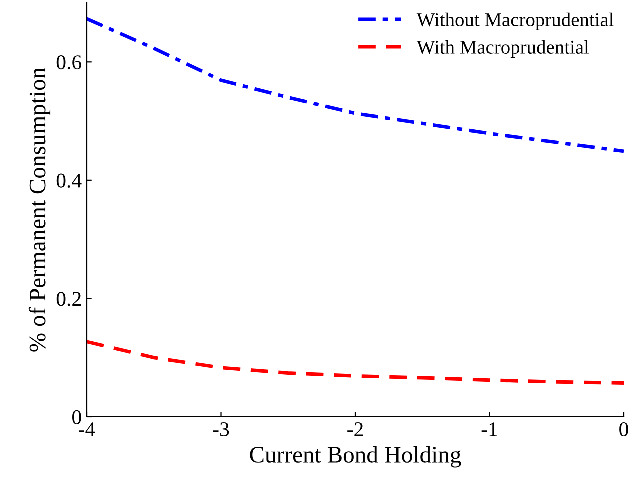 This screenshot has height=488, width=634. What do you see at coordinates (68, 299) in the screenshot?
I see `y-tick-label: 0.2` at bounding box center [68, 299].